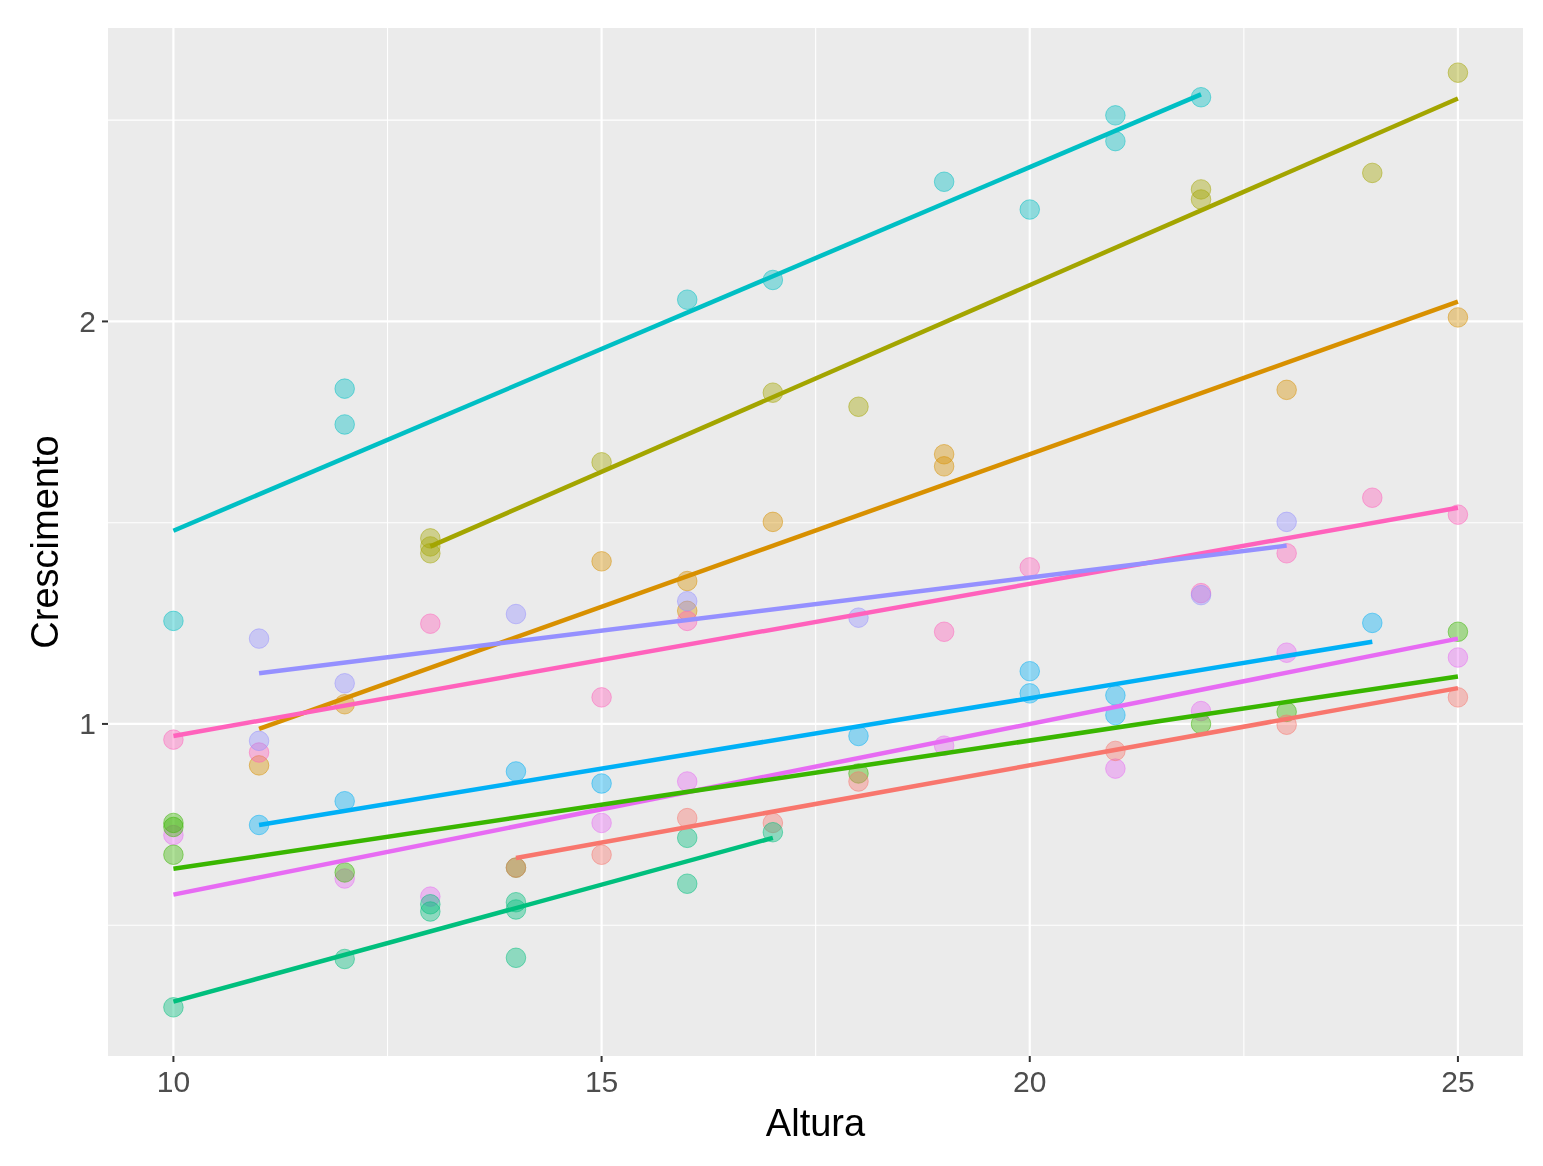  I want to click on x-tick-label: 25, so click(1458, 1081).